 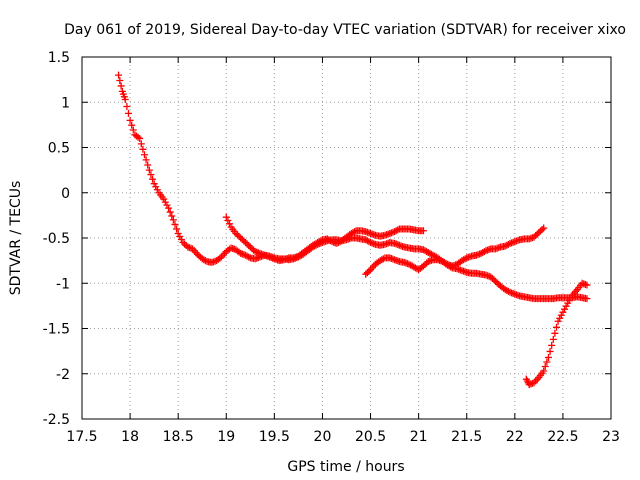 What do you see at coordinates (81, 437) in the screenshot?
I see `x-tick-label: 17.5` at bounding box center [81, 437].